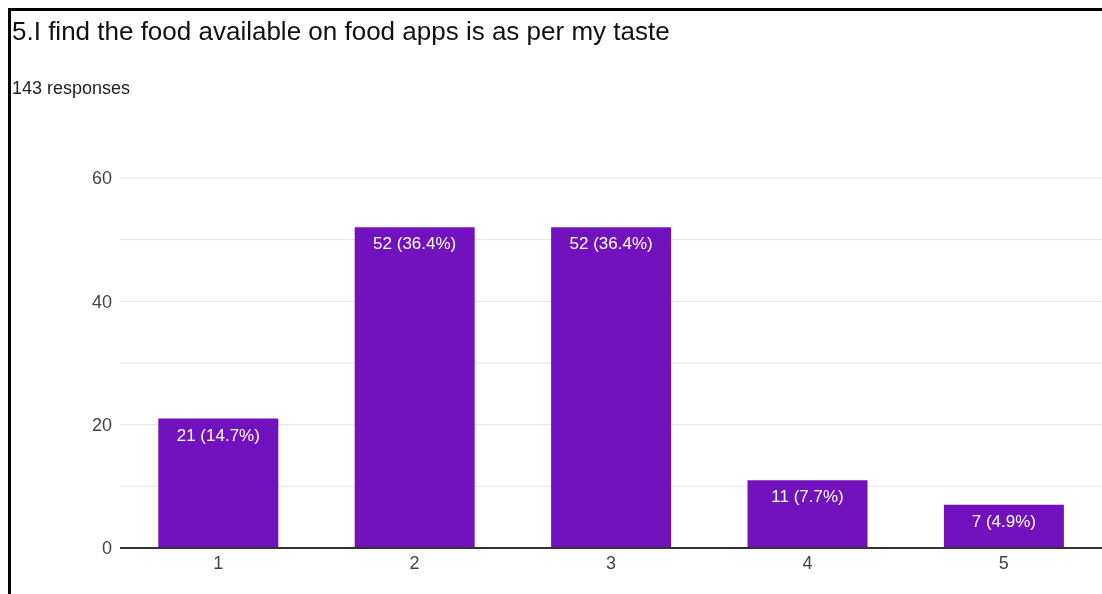 The image size is (1102, 594). I want to click on x-tick-label: 3, so click(611, 562).